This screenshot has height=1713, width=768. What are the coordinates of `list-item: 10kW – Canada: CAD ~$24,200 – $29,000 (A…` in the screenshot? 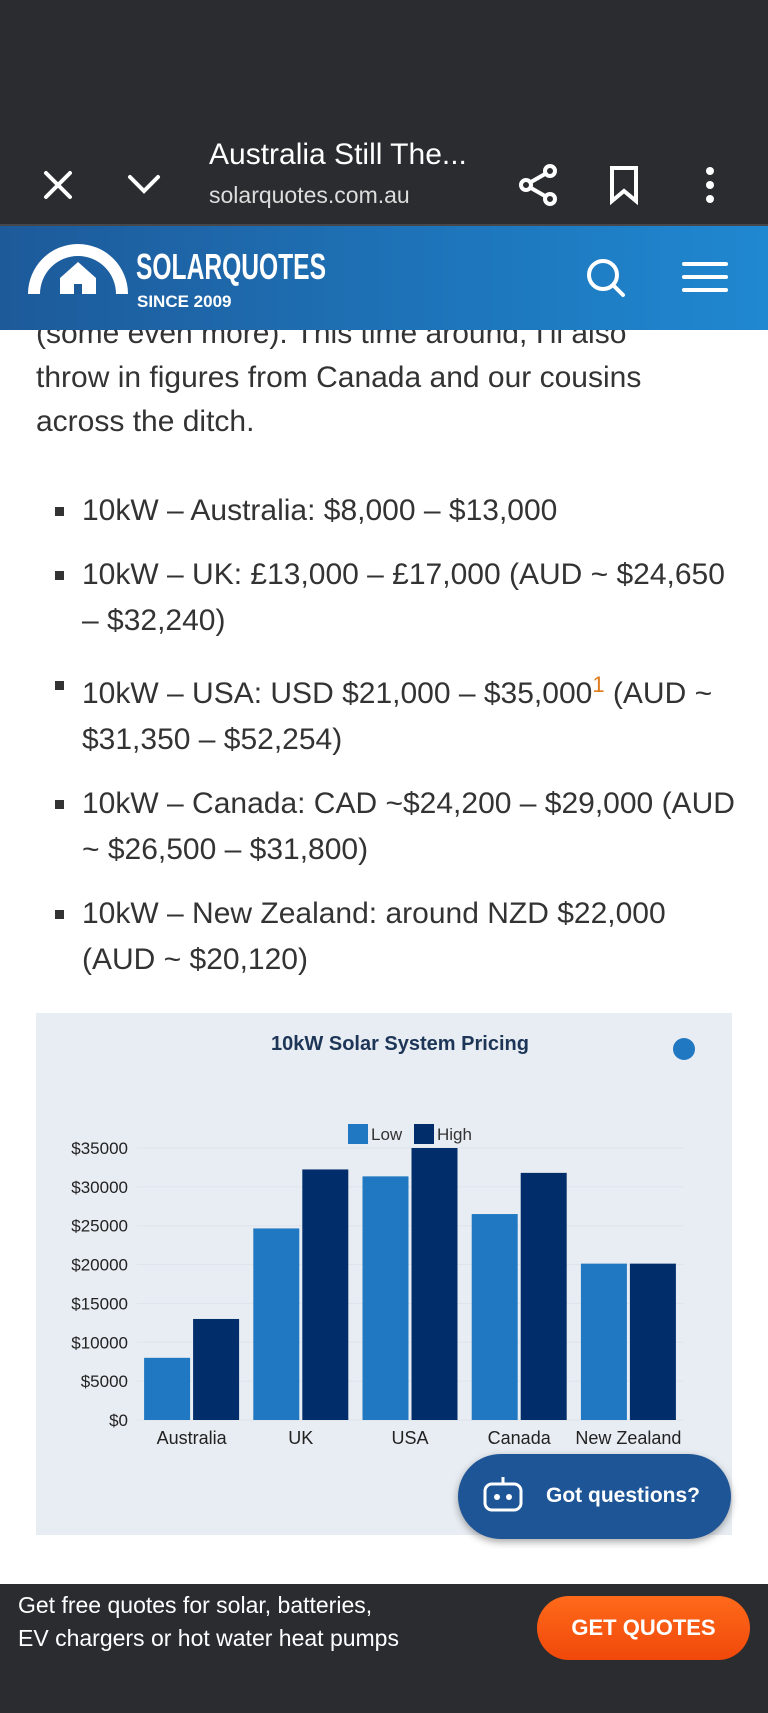 It's located at (395, 827).